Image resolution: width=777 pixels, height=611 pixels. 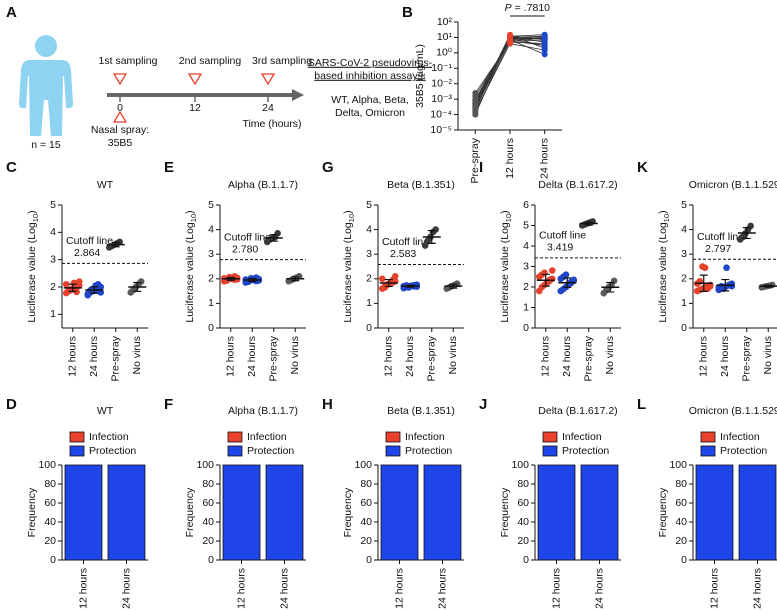 What do you see at coordinates (718, 249) in the screenshot?
I see `cutoff-value: 2.797` at bounding box center [718, 249].